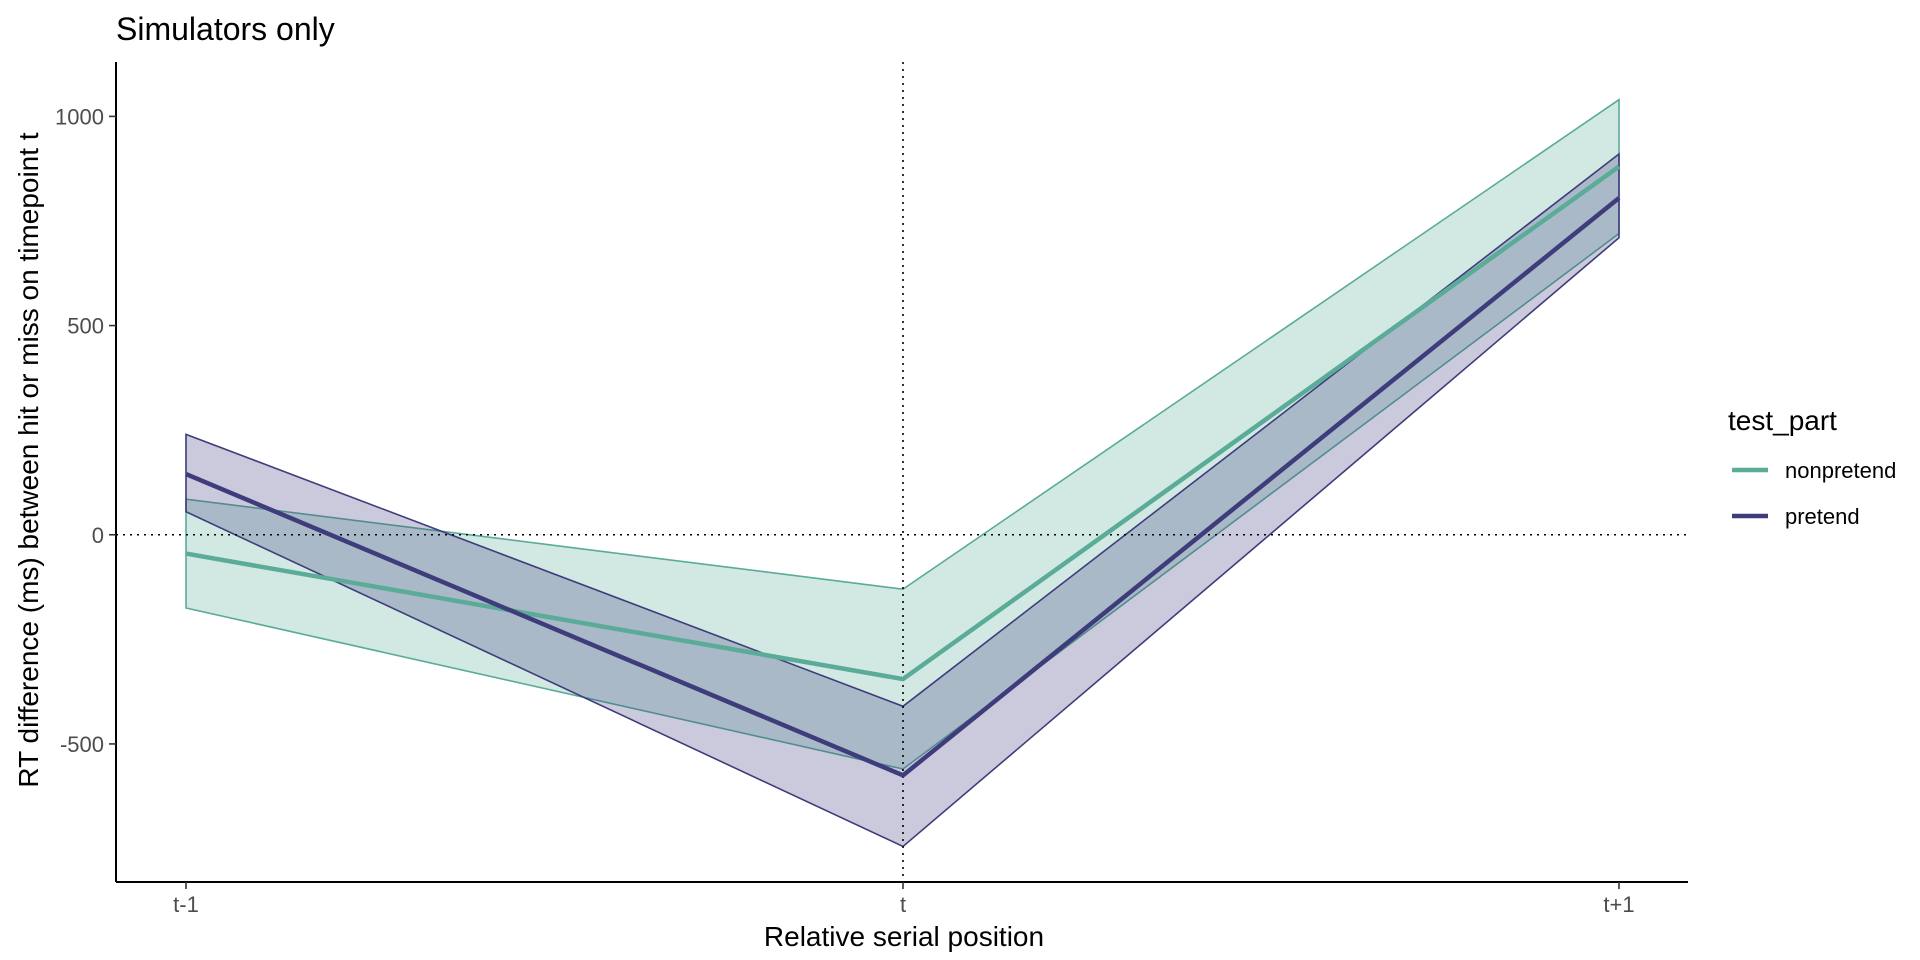 The width and height of the screenshot is (1920, 960). I want to click on y-tick-label: -500, so click(82, 744).